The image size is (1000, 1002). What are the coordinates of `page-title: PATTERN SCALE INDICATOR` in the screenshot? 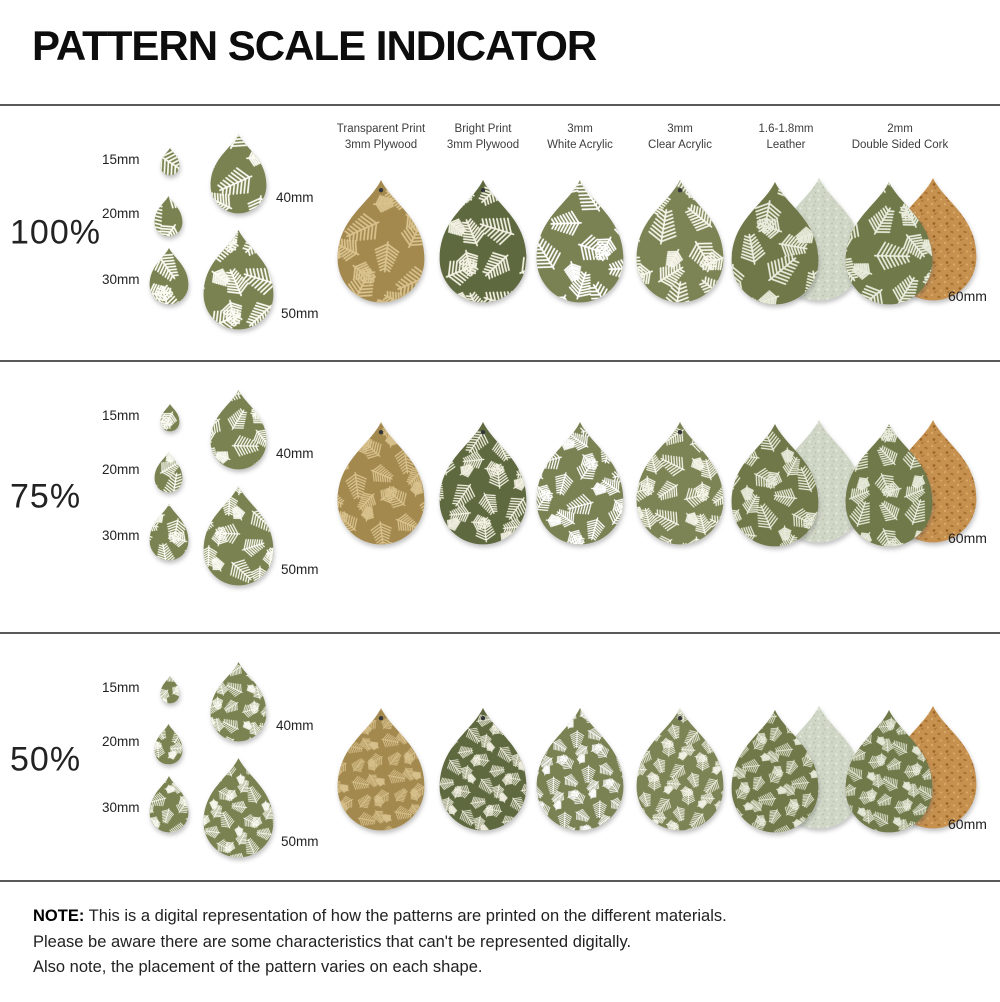 It's located at (314, 45).